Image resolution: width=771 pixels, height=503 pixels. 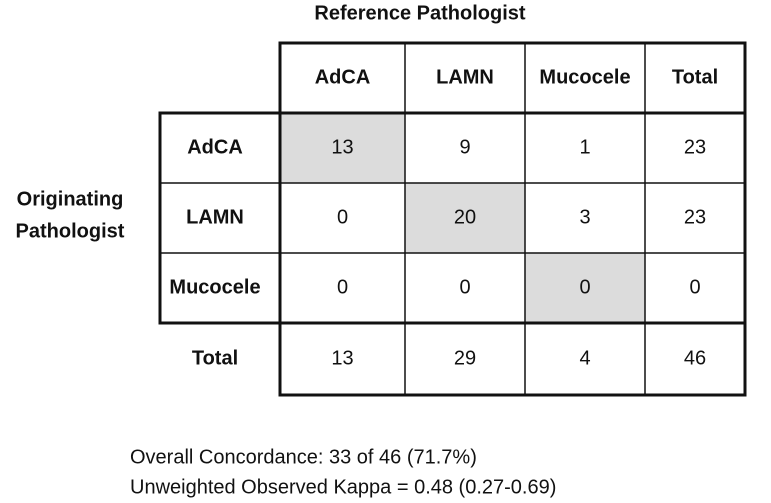 What do you see at coordinates (303, 457) in the screenshot?
I see `footer-note: Overall Concordance: 33 of 46 (71.7%)` at bounding box center [303, 457].